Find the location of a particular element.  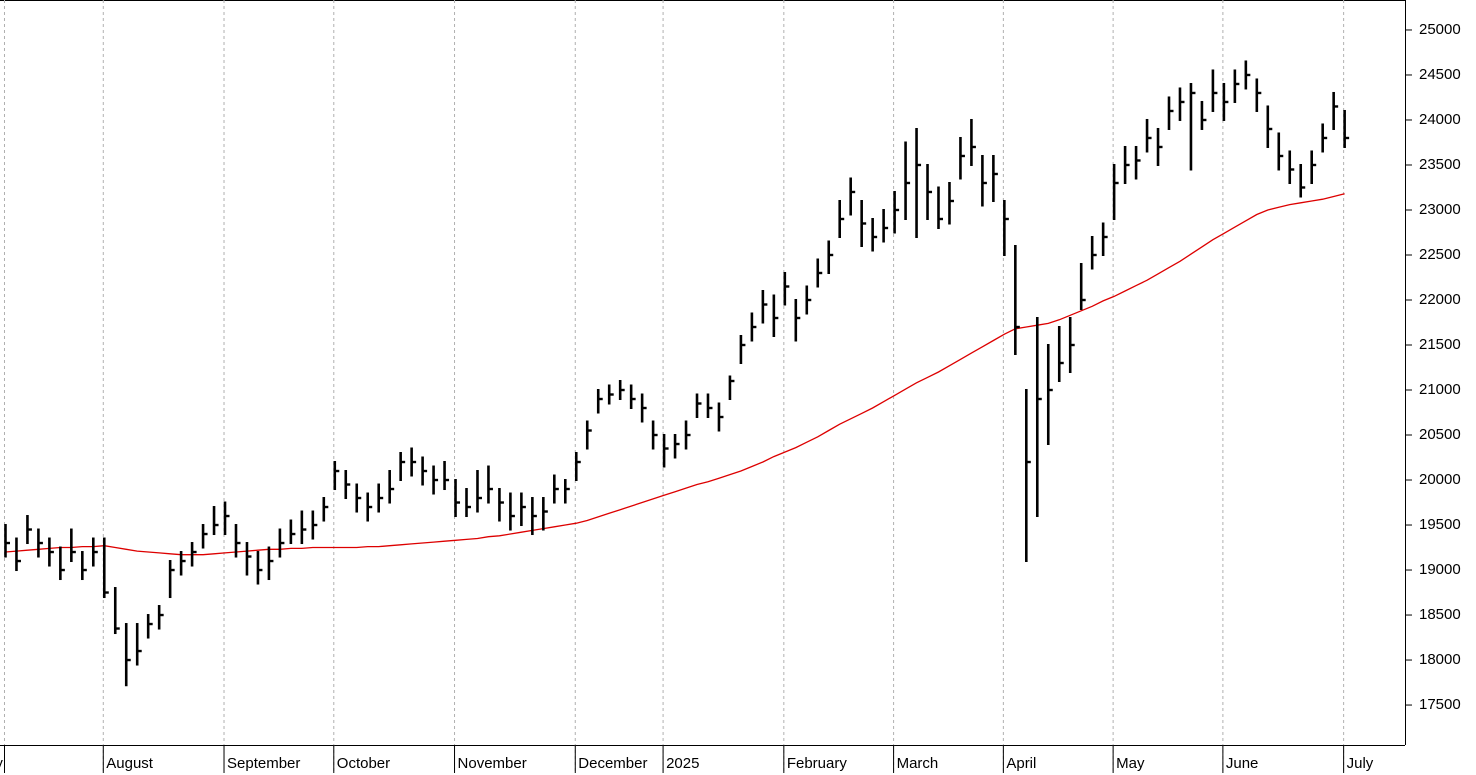

y-tick-label: 18000 is located at coordinates (1440, 659).